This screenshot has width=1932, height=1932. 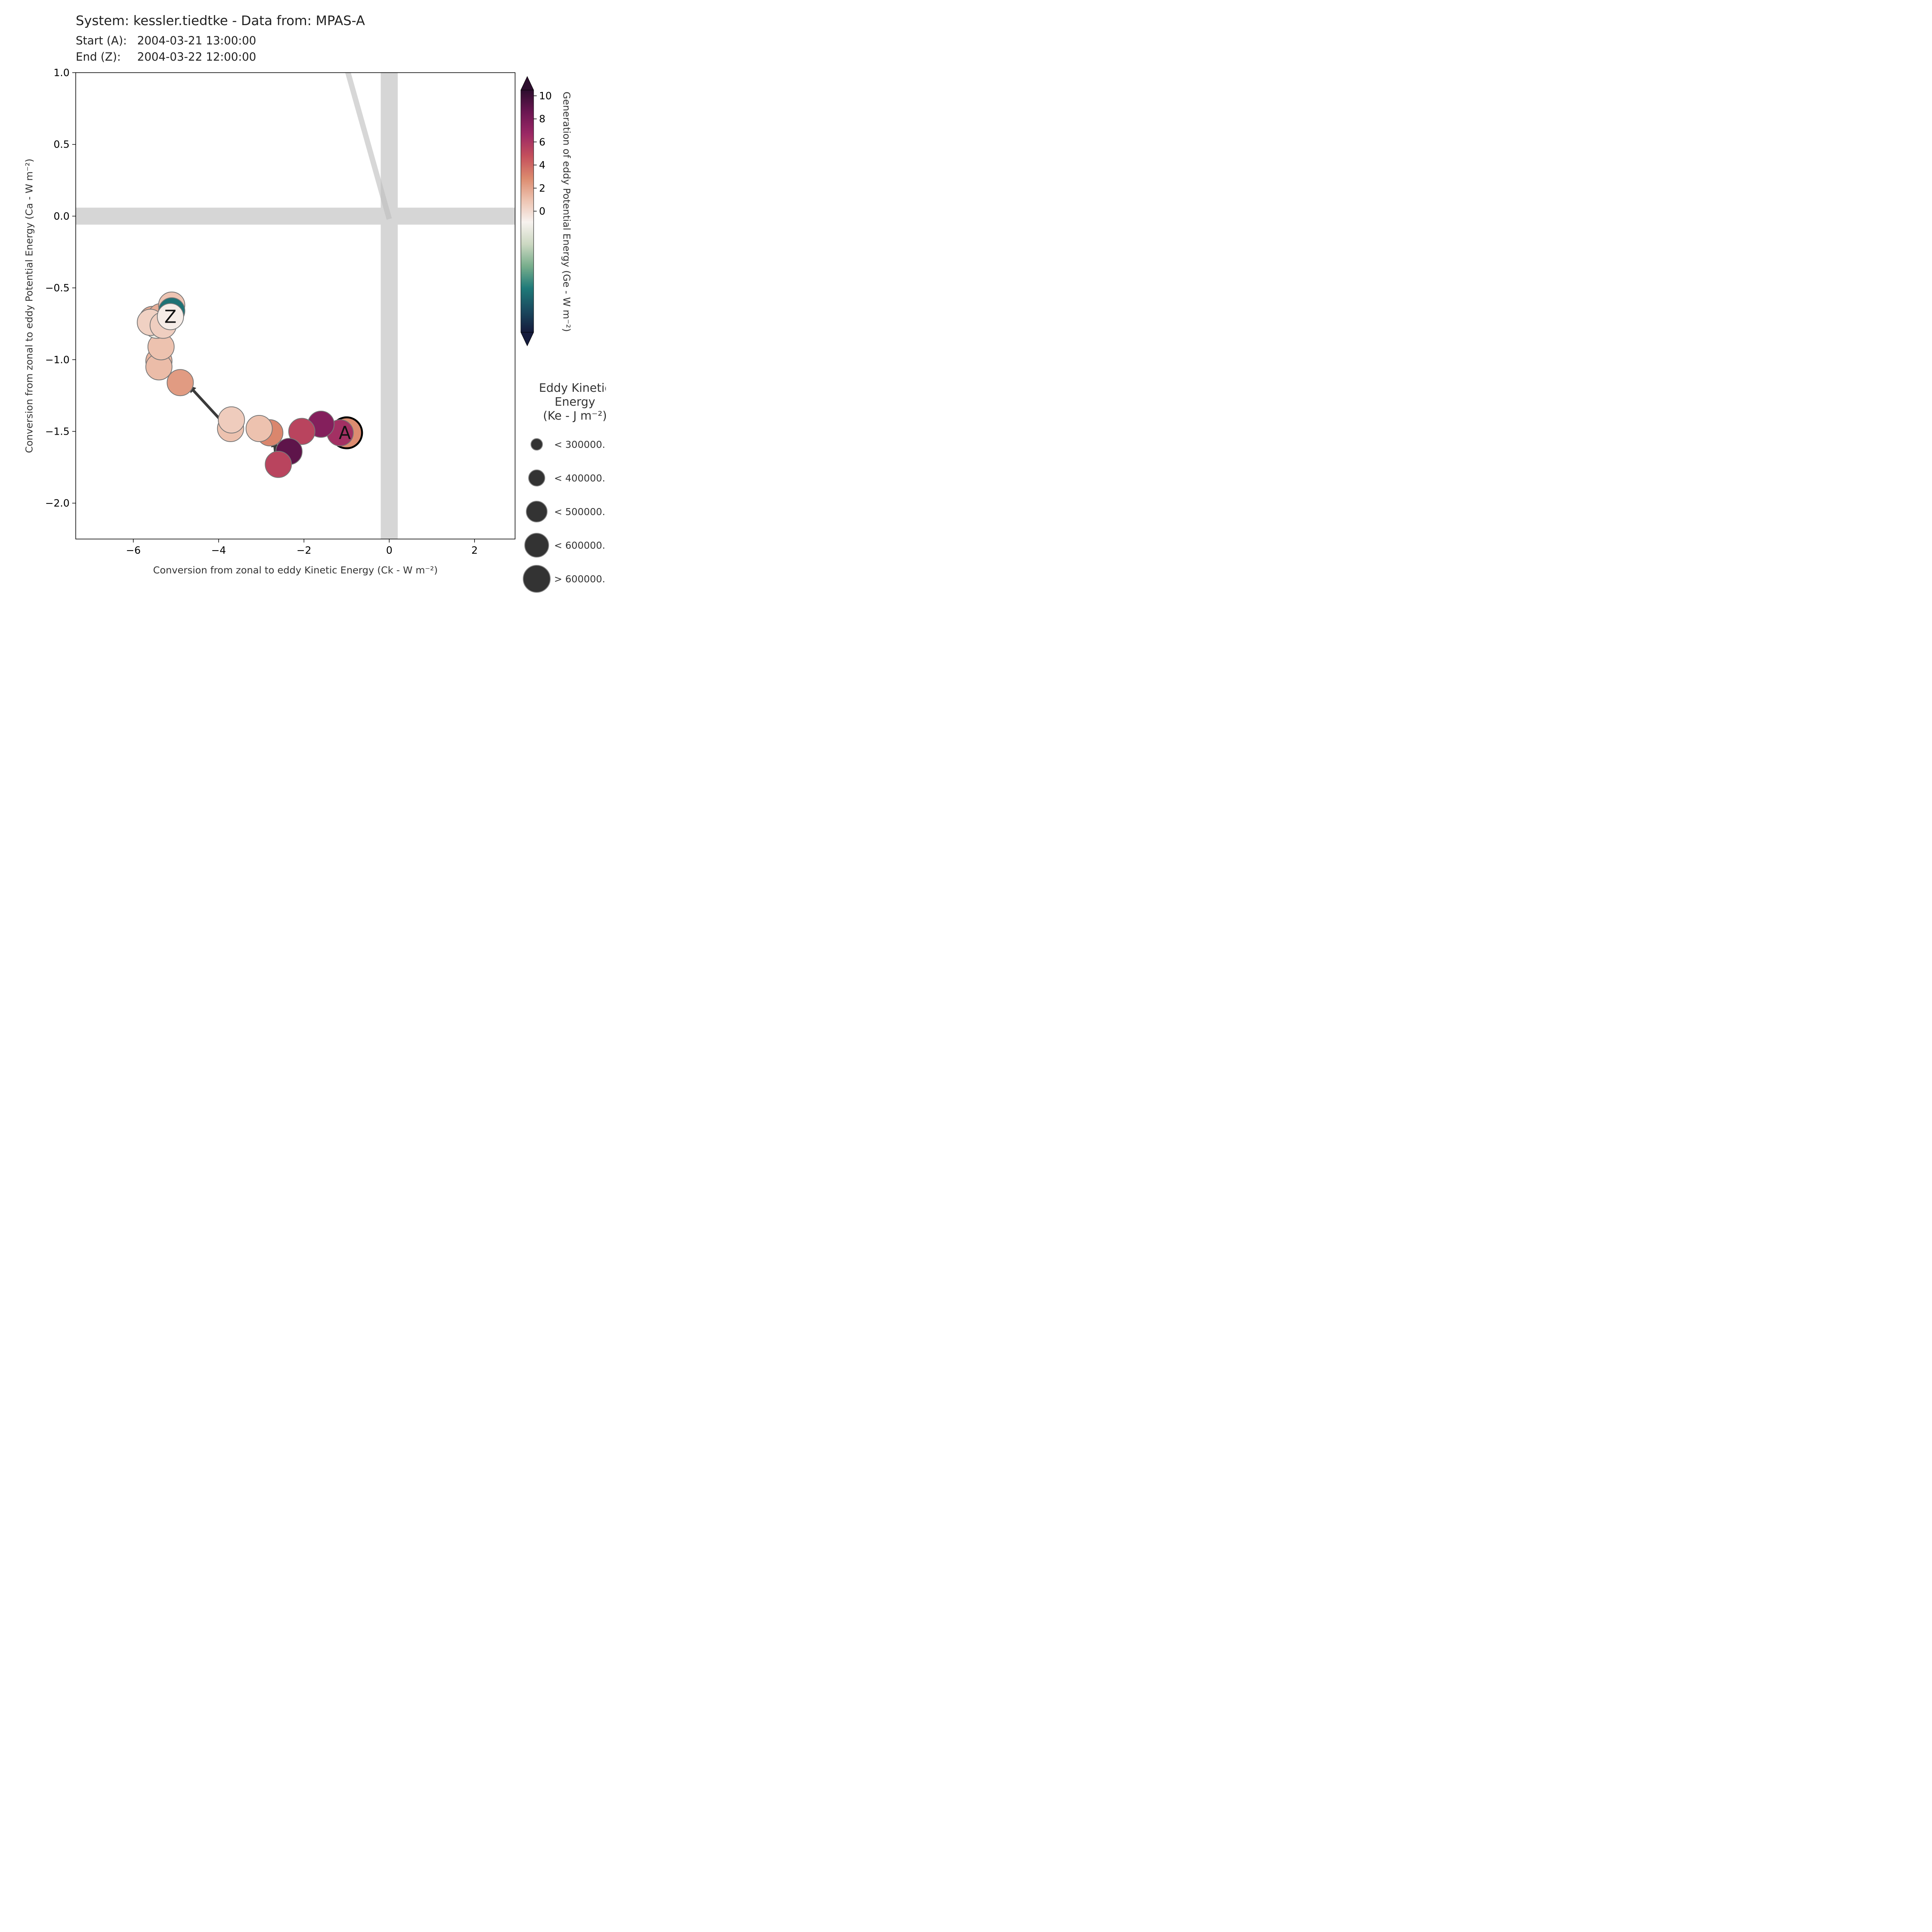 What do you see at coordinates (102, 41) in the screenshot?
I see `start-time-label: Start (A):` at bounding box center [102, 41].